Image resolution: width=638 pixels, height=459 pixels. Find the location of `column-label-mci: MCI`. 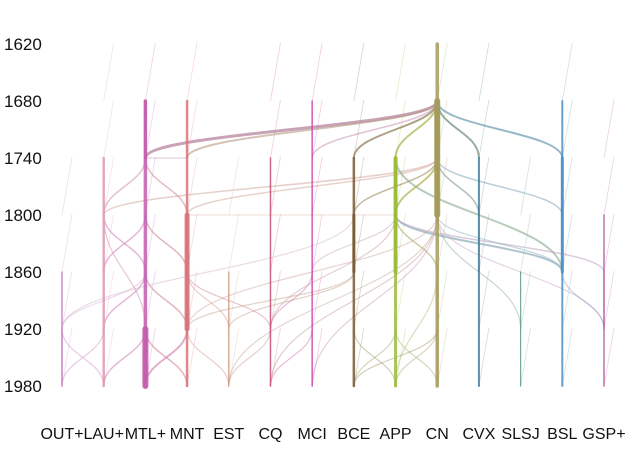

column-label-mci: MCI is located at coordinates (311, 434).